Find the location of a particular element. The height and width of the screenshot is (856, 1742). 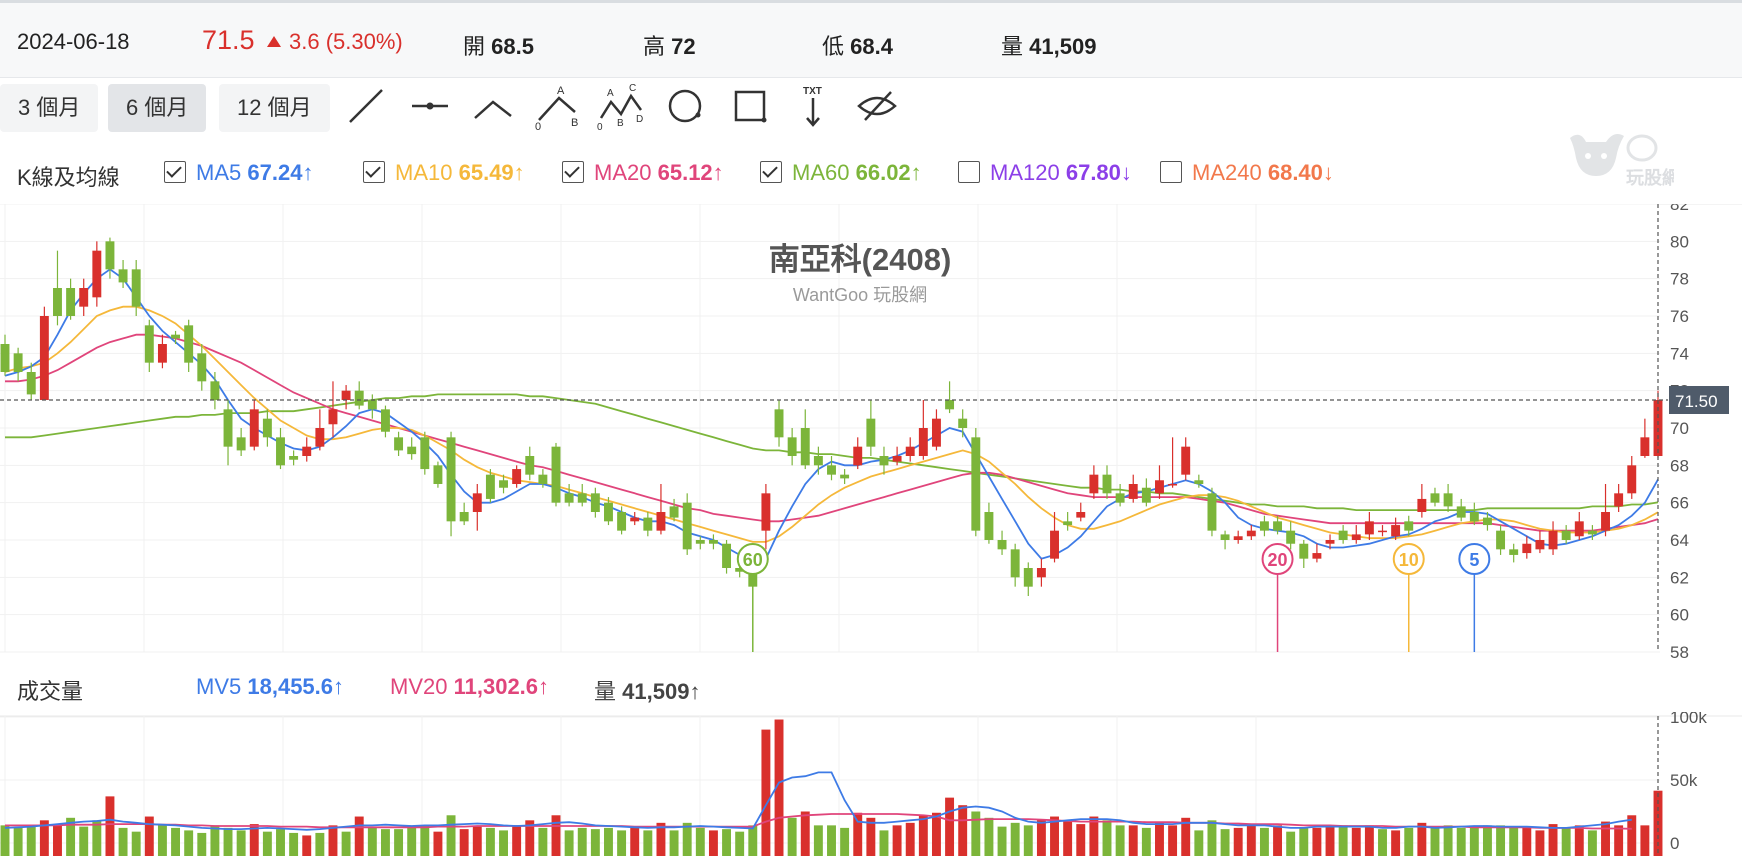

price-axis-tick: 70 is located at coordinates (1679, 428).